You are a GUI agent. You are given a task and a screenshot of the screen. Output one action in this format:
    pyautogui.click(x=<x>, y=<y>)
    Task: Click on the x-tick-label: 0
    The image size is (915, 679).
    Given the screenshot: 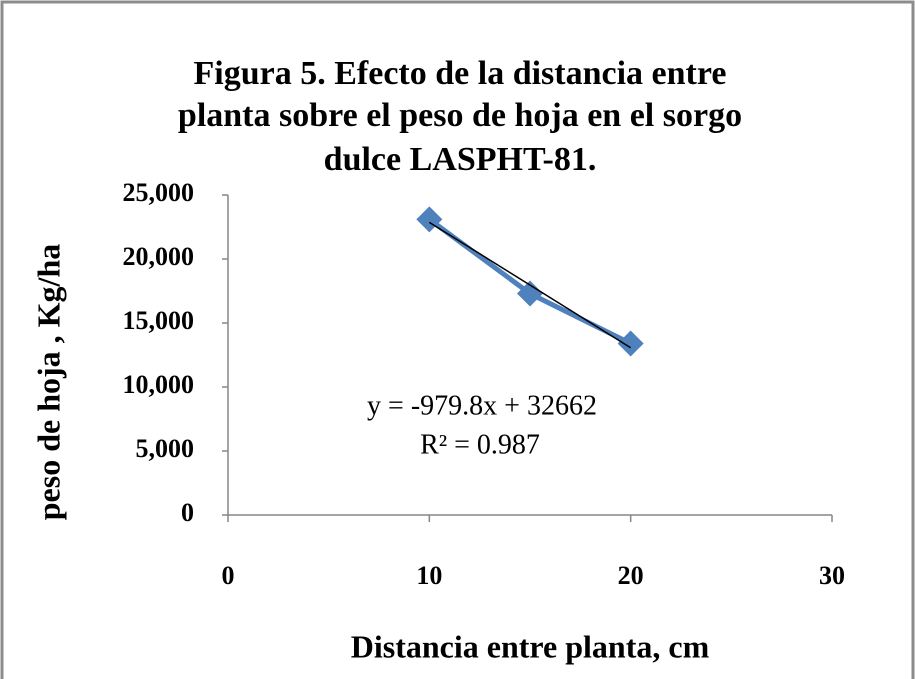 What is the action you would take?
    pyautogui.click(x=228, y=575)
    